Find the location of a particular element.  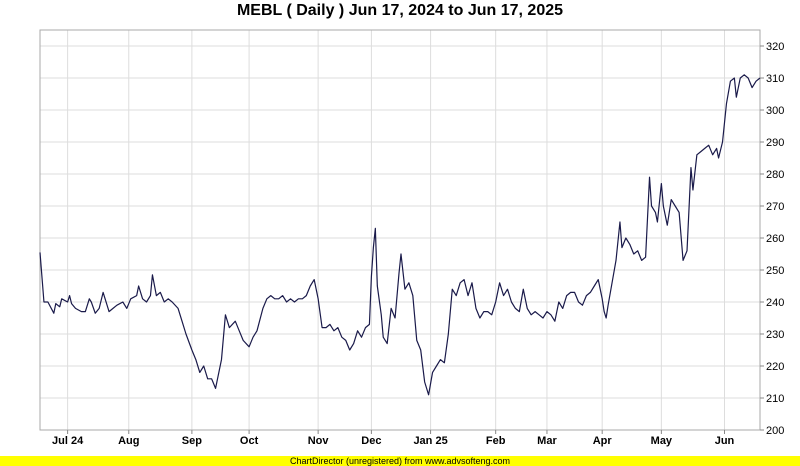

y-tick-label: 210 is located at coordinates (775, 399).